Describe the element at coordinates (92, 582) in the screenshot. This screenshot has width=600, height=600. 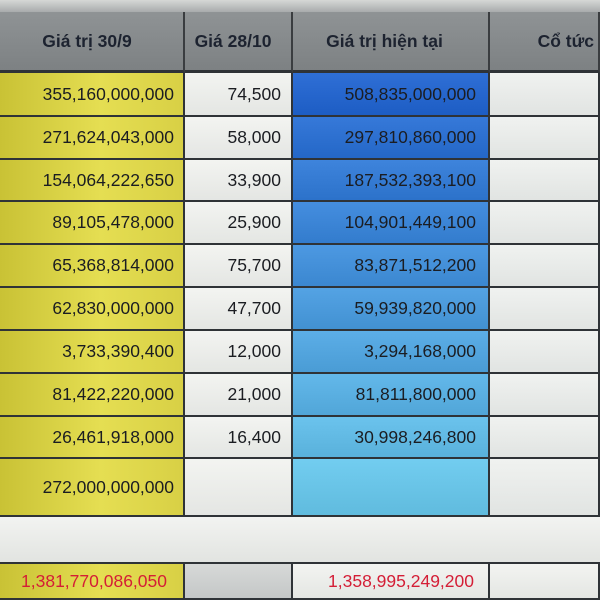
I see `total-value-30-9: 1,381,770,086,050` at that location.